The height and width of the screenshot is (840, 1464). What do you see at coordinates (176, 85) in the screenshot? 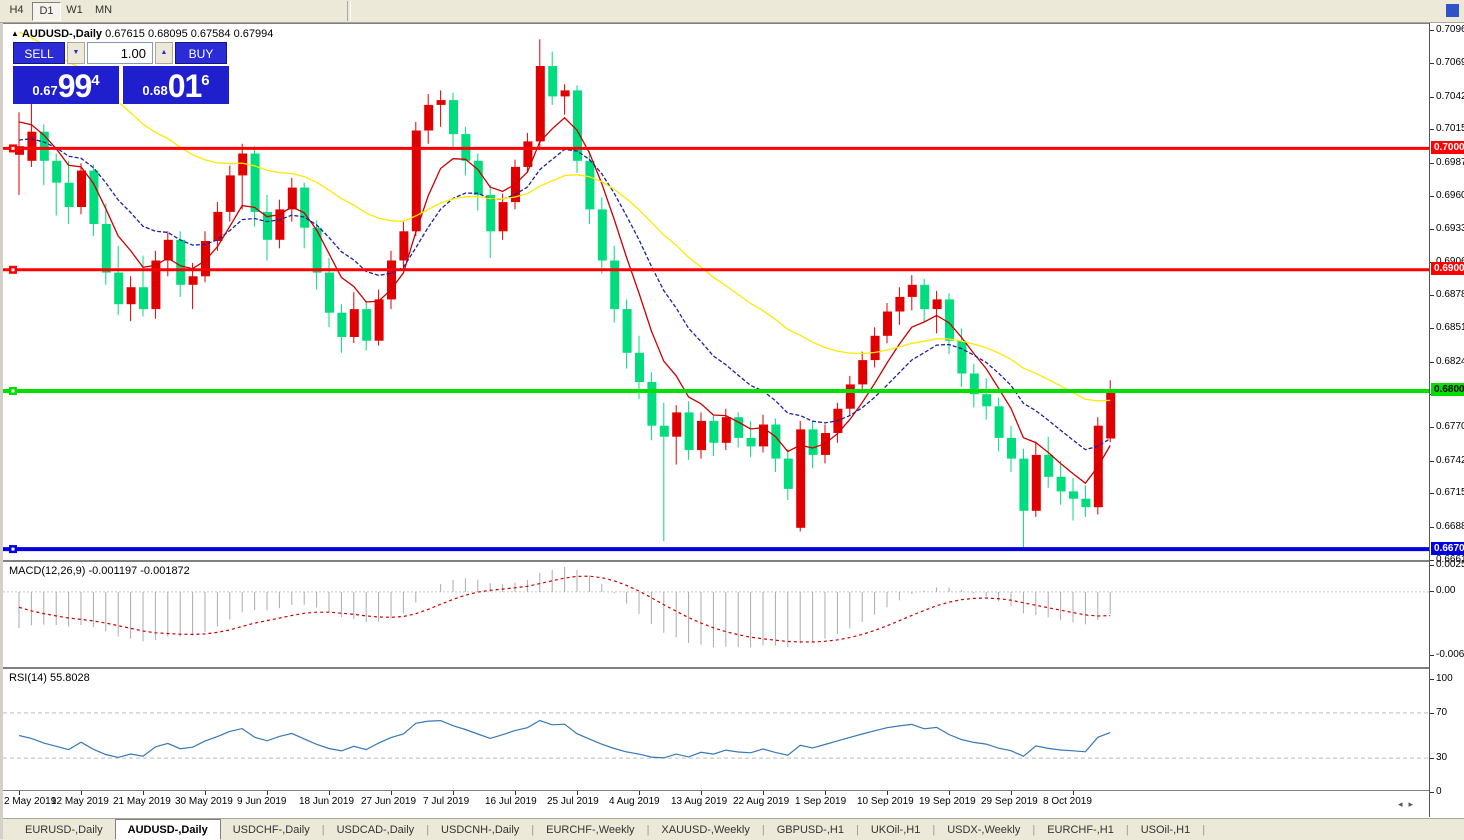
I see `buy-price-box: 0.68 01 6` at bounding box center [176, 85].